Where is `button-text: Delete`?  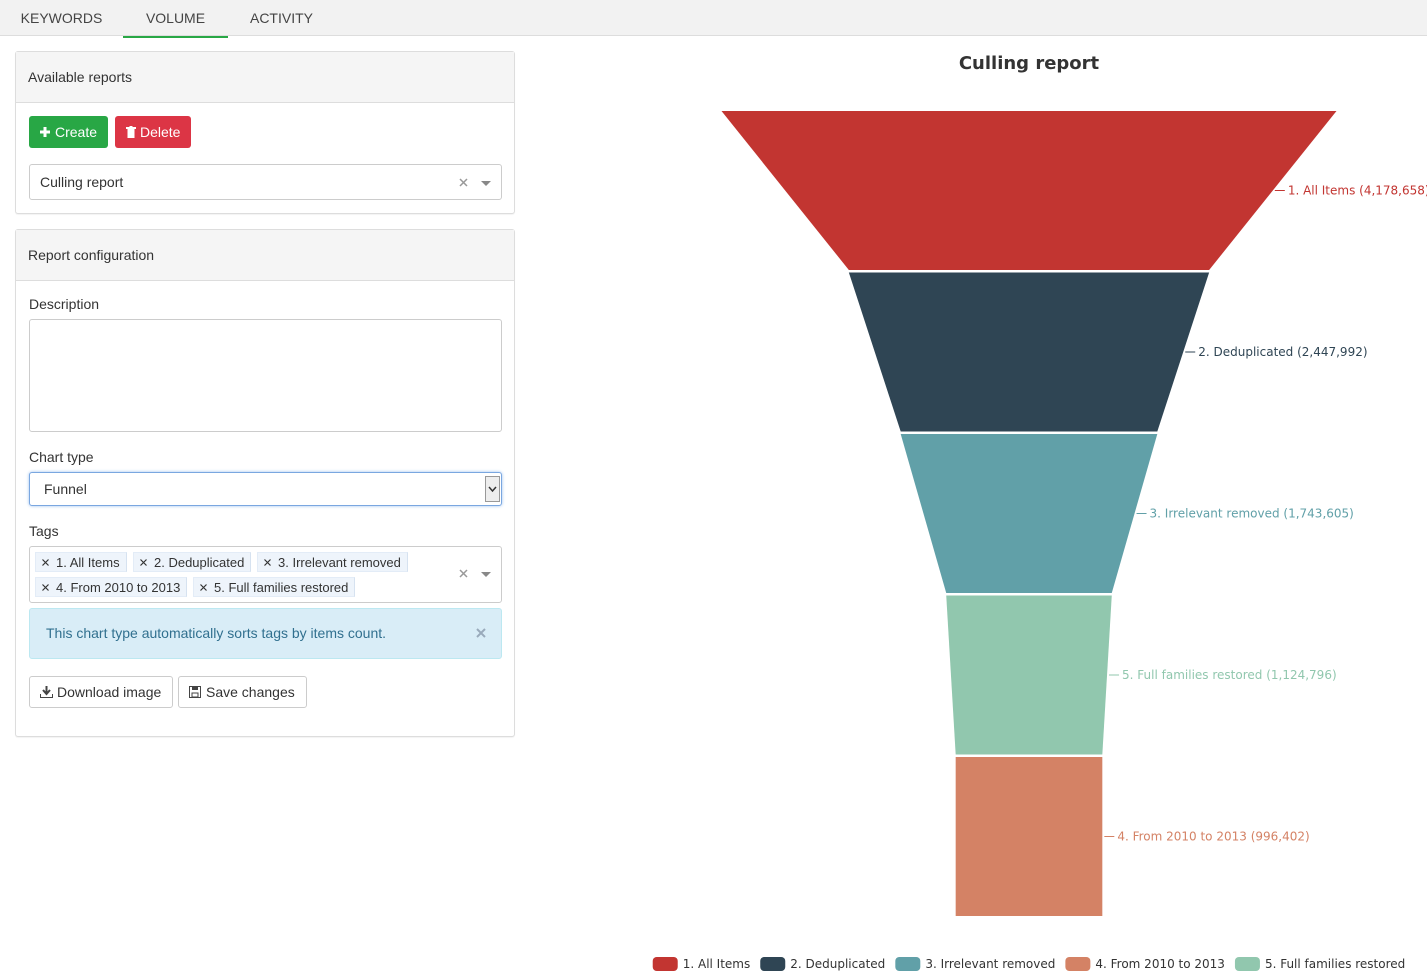
button-text: Delete is located at coordinates (160, 132).